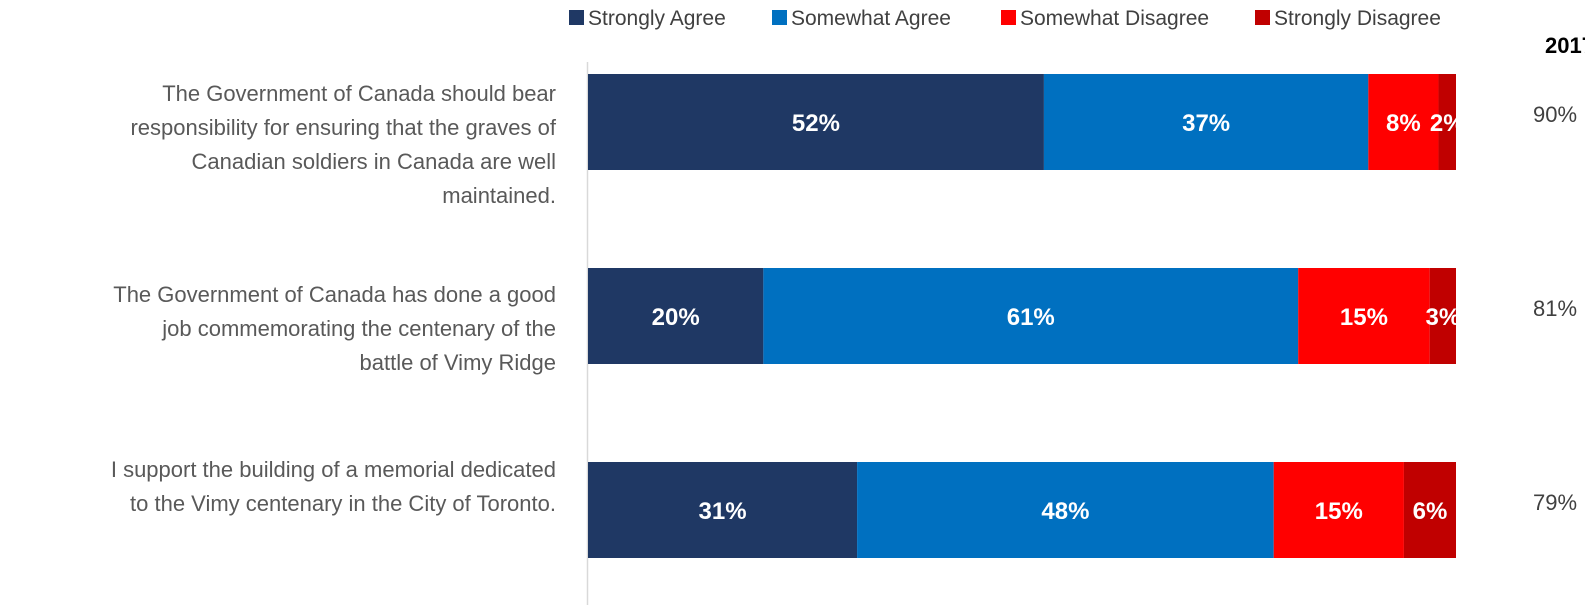  I want to click on data-label: 8%, so click(1403, 123).